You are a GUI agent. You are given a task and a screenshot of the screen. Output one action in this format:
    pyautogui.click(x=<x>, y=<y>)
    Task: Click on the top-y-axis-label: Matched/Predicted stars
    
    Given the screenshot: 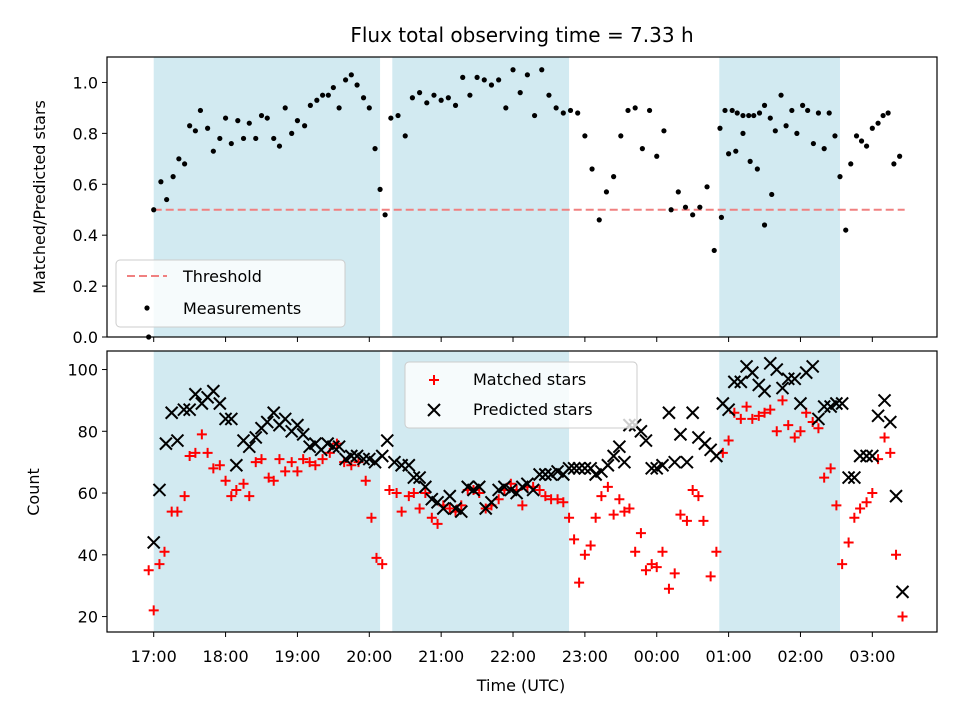 What is the action you would take?
    pyautogui.click(x=39, y=197)
    